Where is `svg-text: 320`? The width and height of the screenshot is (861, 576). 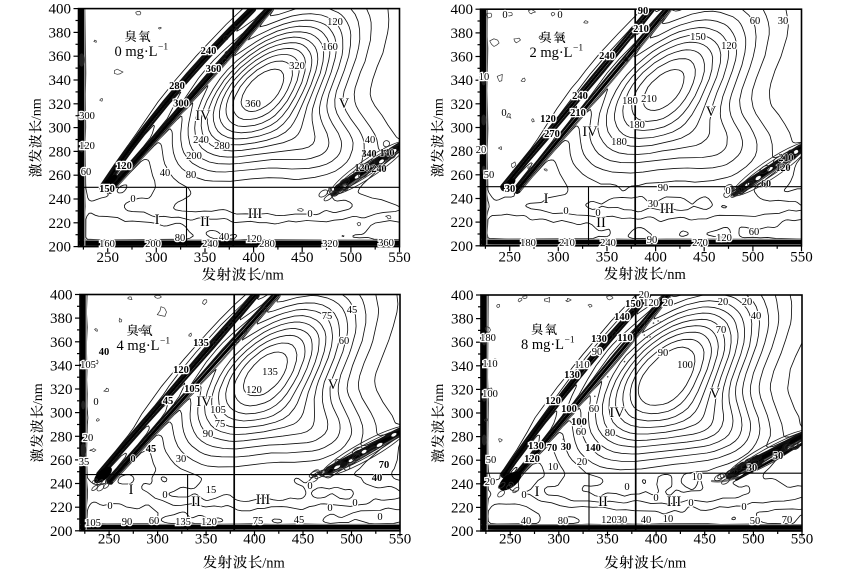 svg-text: 320 is located at coordinates (462, 105).